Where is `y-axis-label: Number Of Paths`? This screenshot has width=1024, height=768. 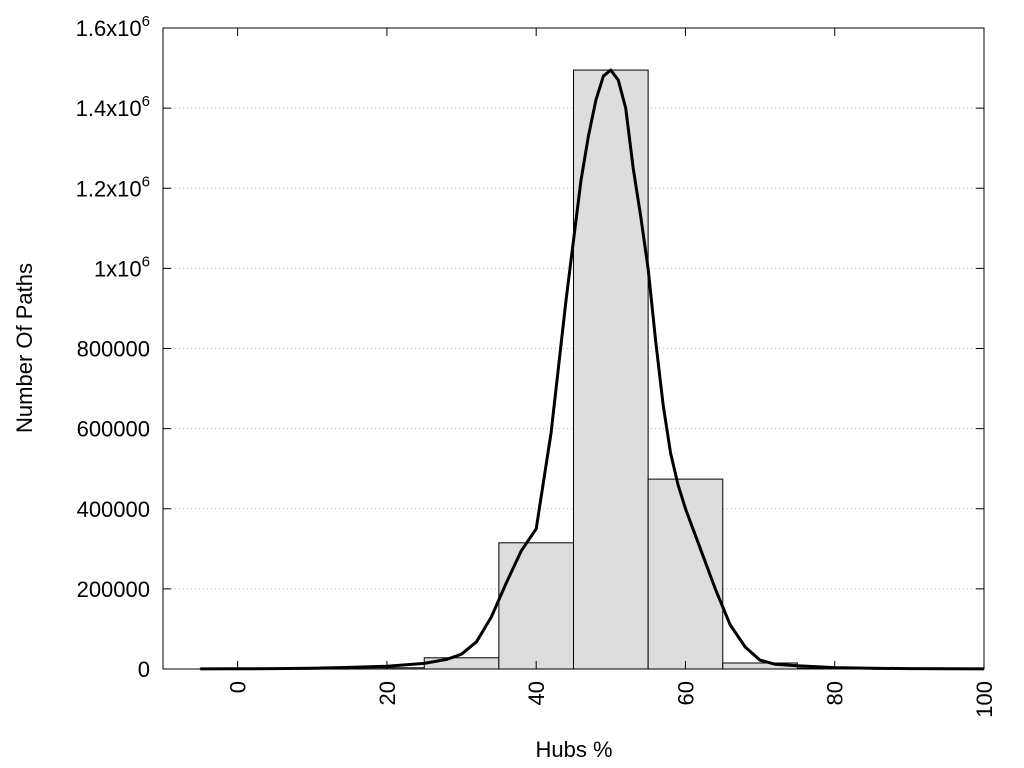 y-axis-label: Number Of Paths is located at coordinates (24, 348).